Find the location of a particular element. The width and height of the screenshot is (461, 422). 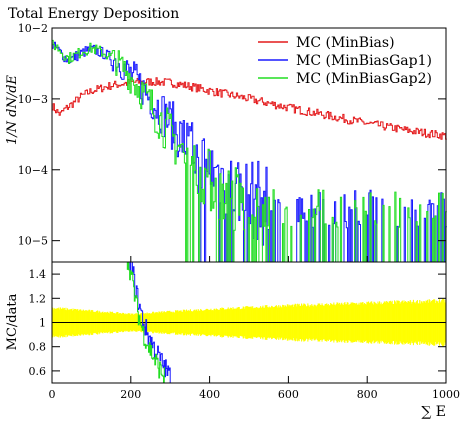

legend-label-gap2: MC (MinBiasGap2) is located at coordinates (364, 79).